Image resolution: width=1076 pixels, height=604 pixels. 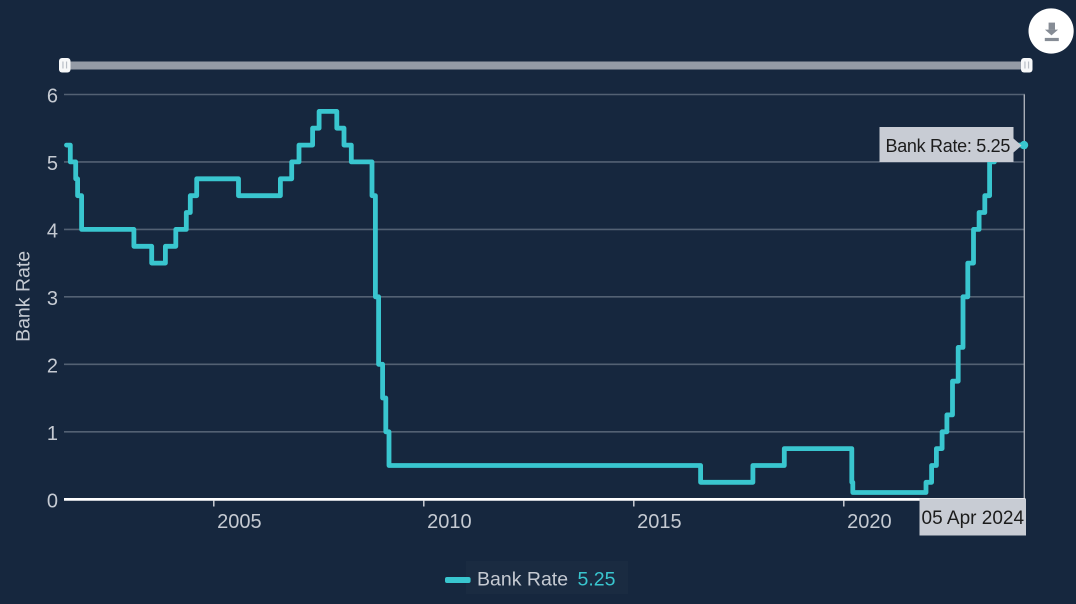 What do you see at coordinates (52, 97) in the screenshot?
I see `svg-text: 6` at bounding box center [52, 97].